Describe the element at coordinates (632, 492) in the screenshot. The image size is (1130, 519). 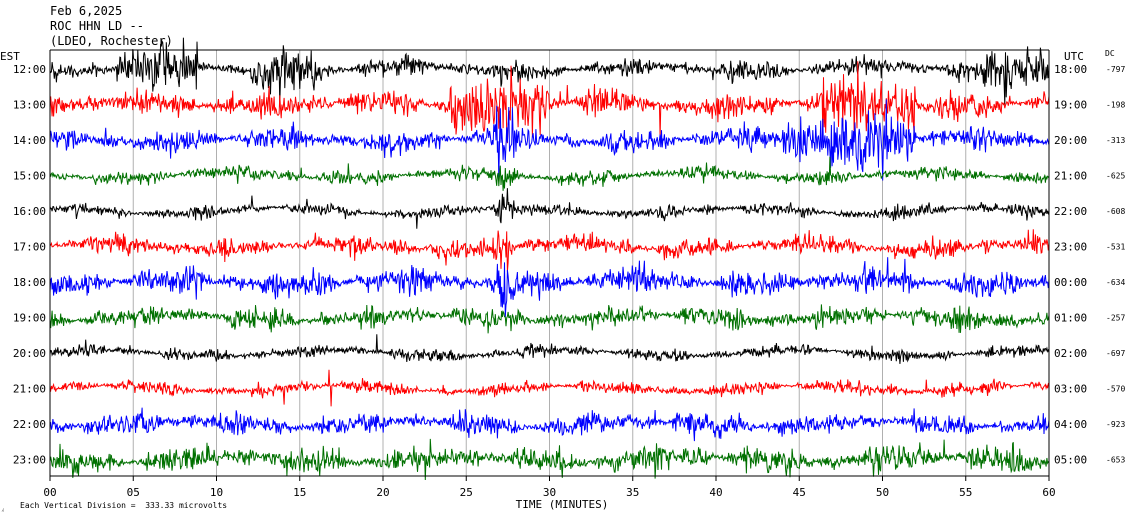
I see `x-tick-label: 35` at that location.